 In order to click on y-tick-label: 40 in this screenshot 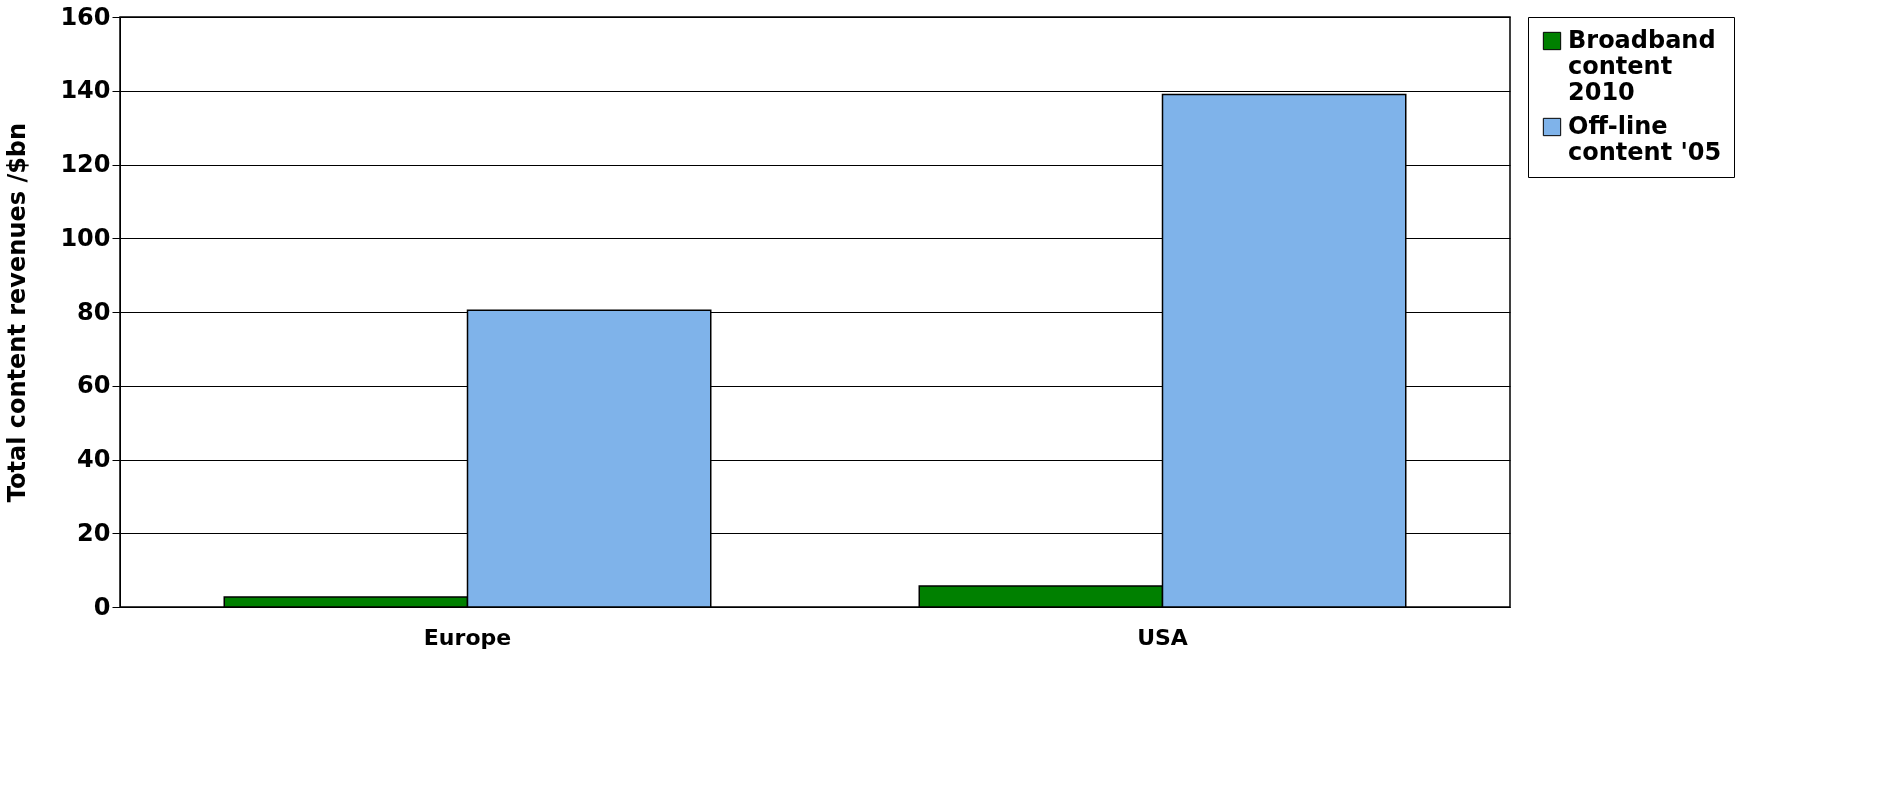, I will do `click(94, 459)`.